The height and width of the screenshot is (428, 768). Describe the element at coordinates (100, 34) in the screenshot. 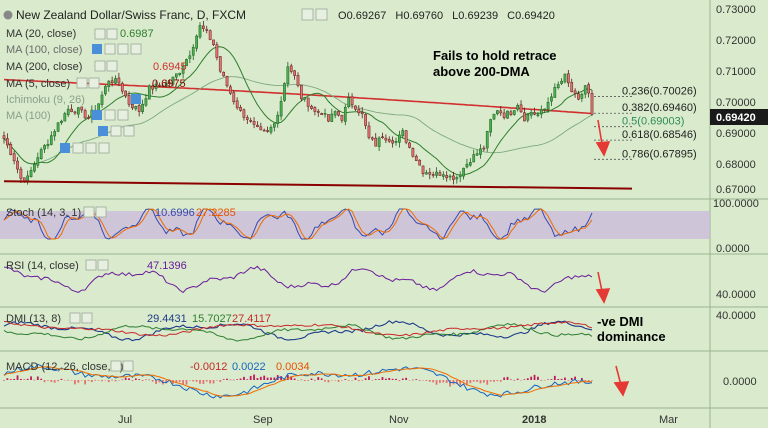

I see `ma20-eye-icon` at that location.